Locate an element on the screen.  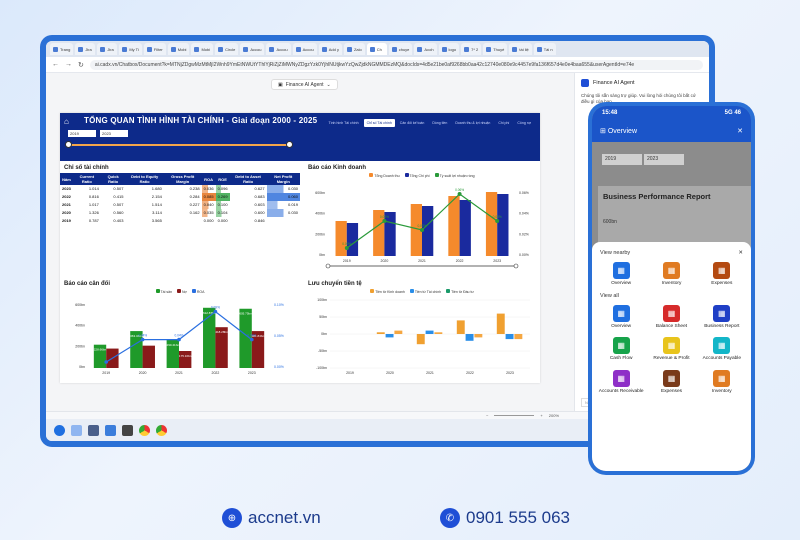
nav-tile: ▦ Balance Sheet is located at coordinates (671, 317).